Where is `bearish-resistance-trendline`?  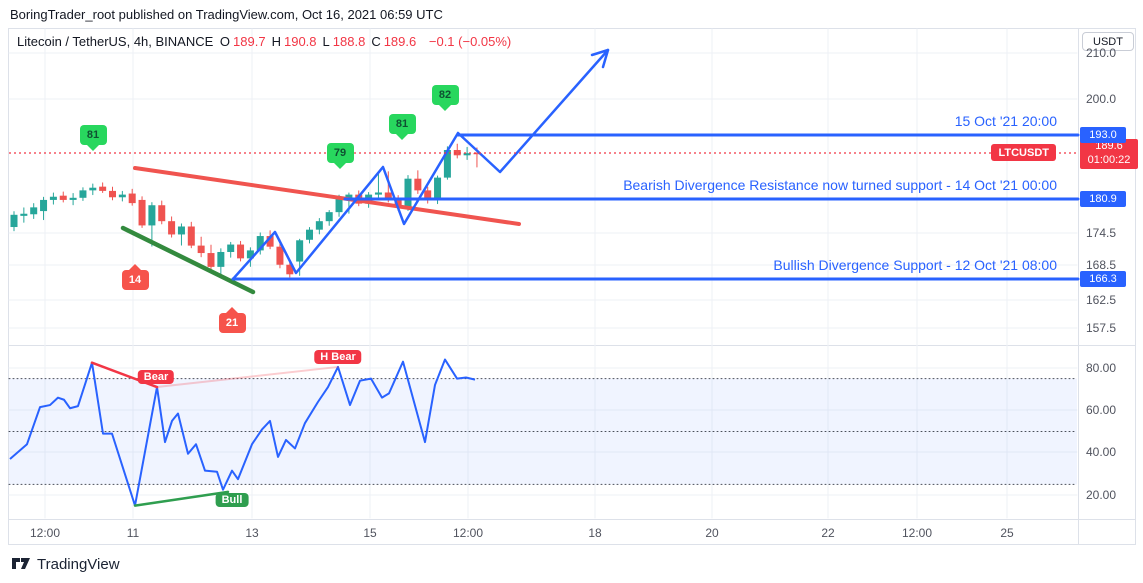 bearish-resistance-trendline is located at coordinates (327, 196).